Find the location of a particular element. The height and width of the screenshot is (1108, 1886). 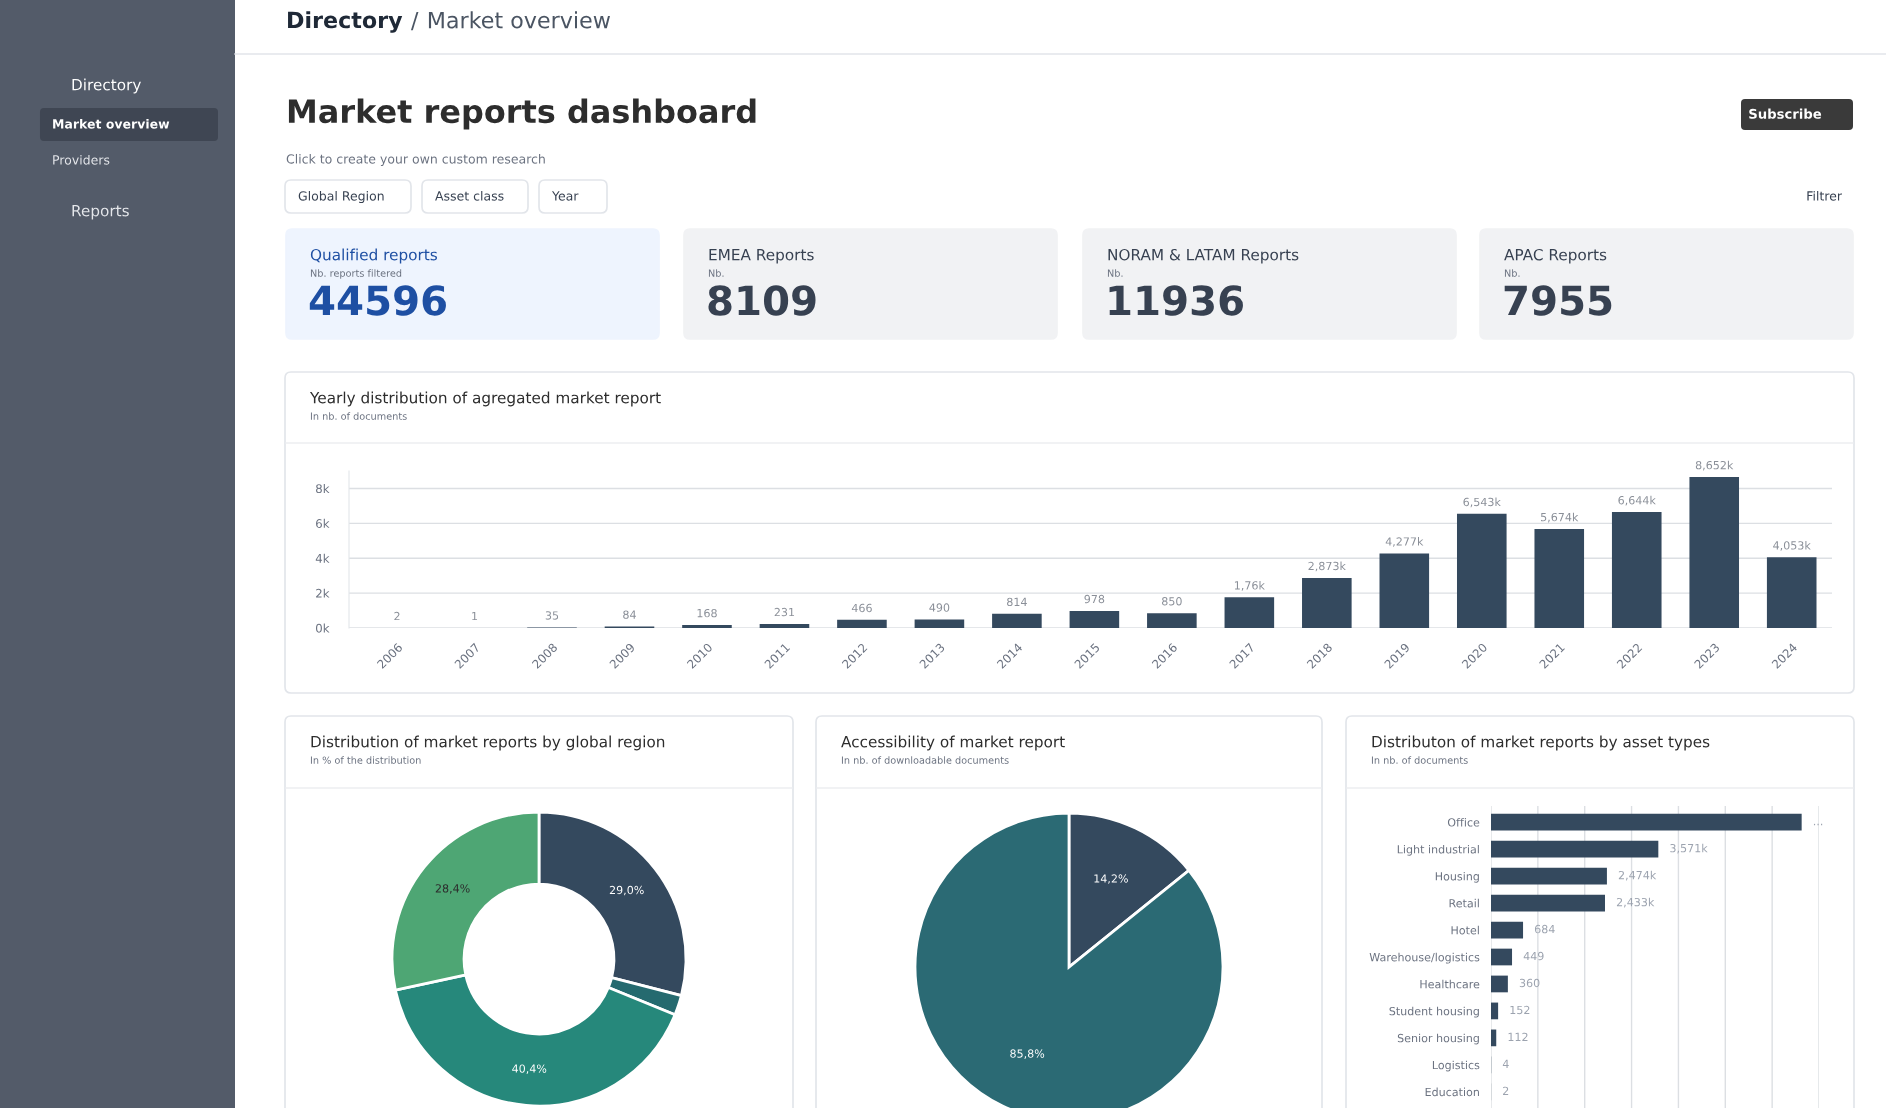

data-label: 360 is located at coordinates (1529, 983).